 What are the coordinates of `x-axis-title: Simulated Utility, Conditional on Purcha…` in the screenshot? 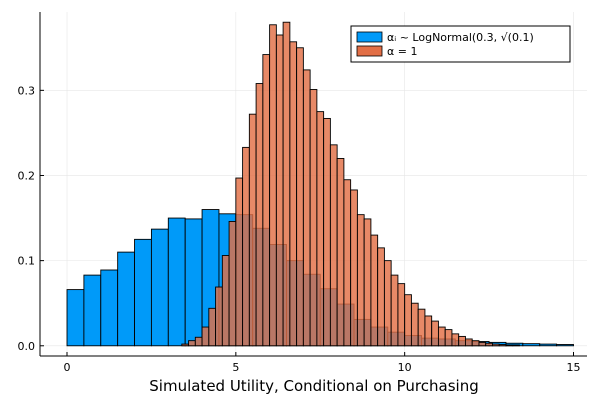 It's located at (313, 386).